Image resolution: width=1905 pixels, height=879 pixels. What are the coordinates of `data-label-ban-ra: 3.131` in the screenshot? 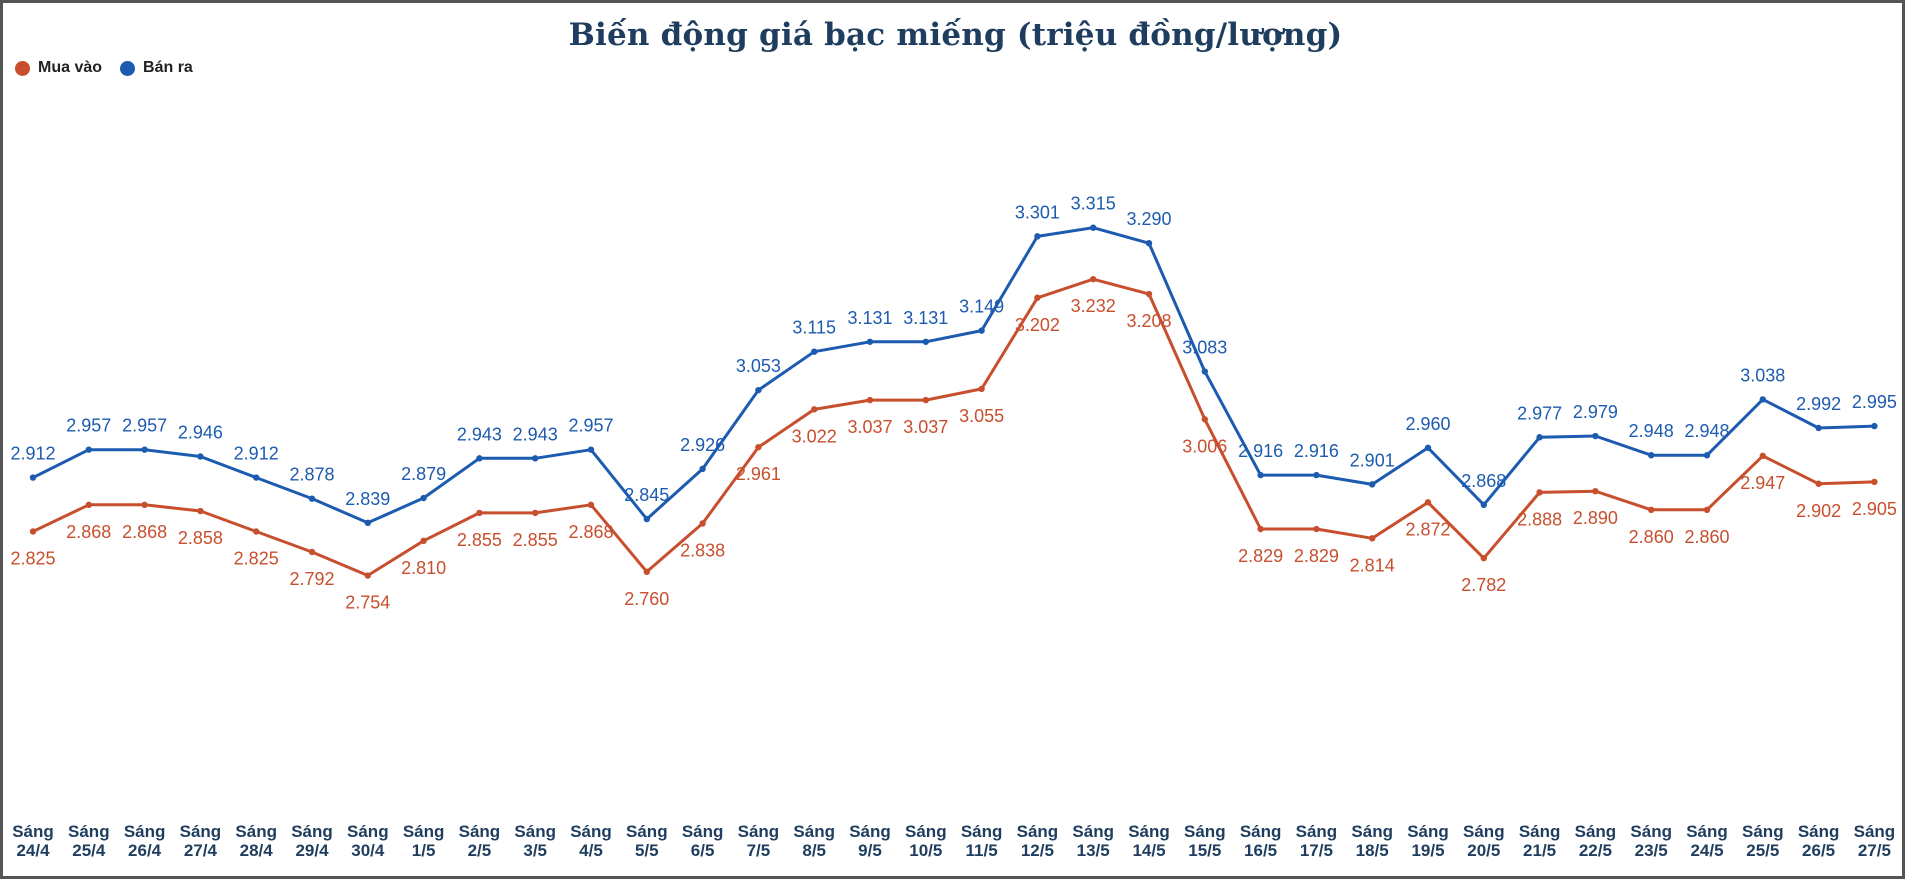 It's located at (869, 318).